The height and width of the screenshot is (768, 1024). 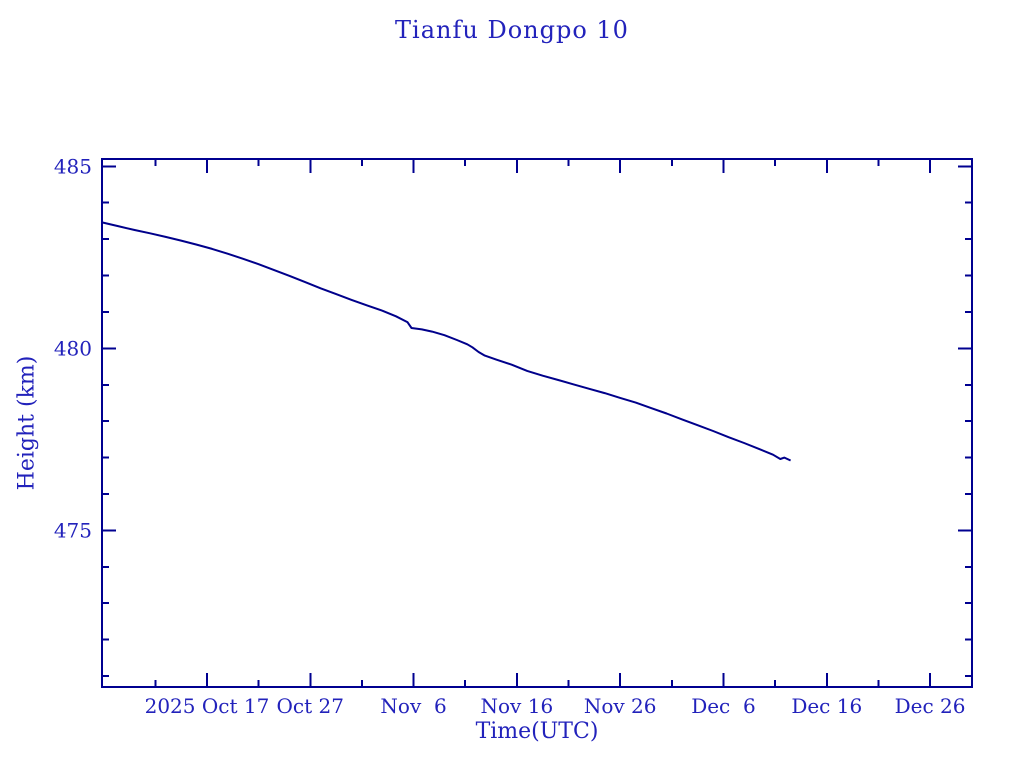 I want to click on x-tick-label: Nov 16, so click(x=517, y=706).